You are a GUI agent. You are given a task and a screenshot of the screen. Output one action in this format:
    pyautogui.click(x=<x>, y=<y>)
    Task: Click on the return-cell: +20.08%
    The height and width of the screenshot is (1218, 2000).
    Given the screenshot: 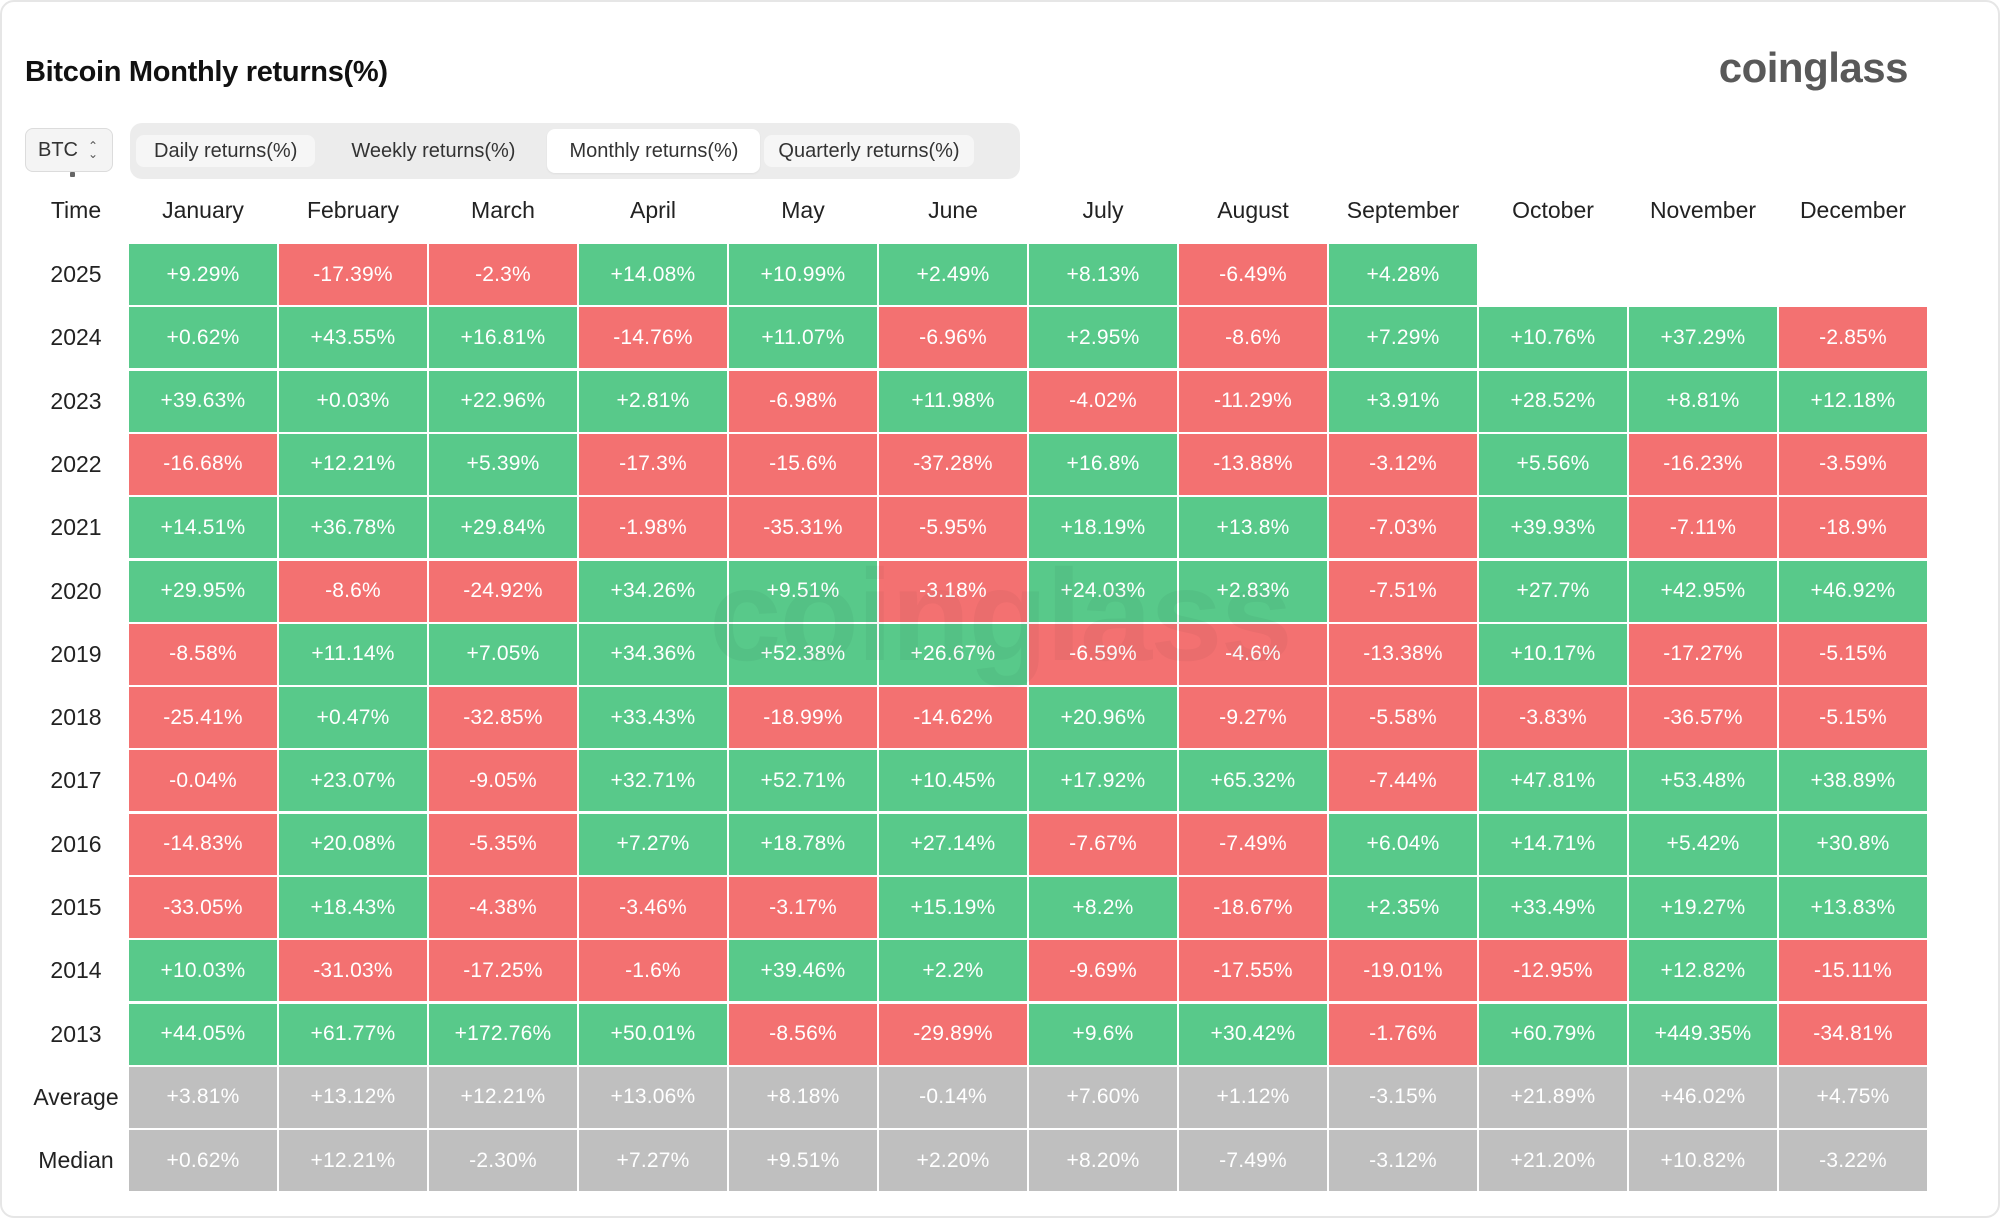 What is the action you would take?
    pyautogui.click(x=353, y=844)
    